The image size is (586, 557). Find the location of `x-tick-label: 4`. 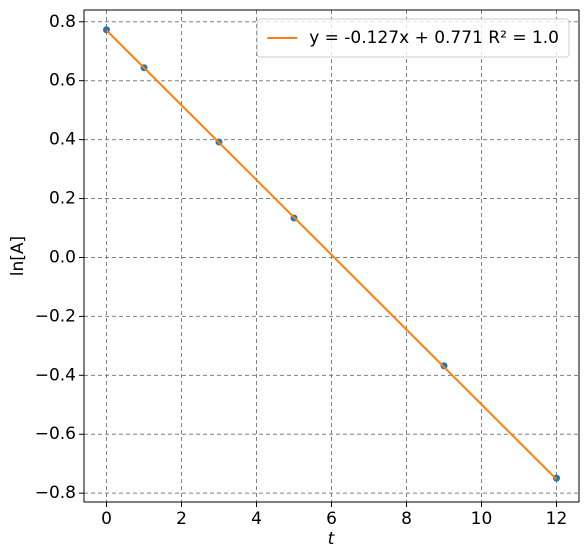

x-tick-label: 4 is located at coordinates (256, 519).